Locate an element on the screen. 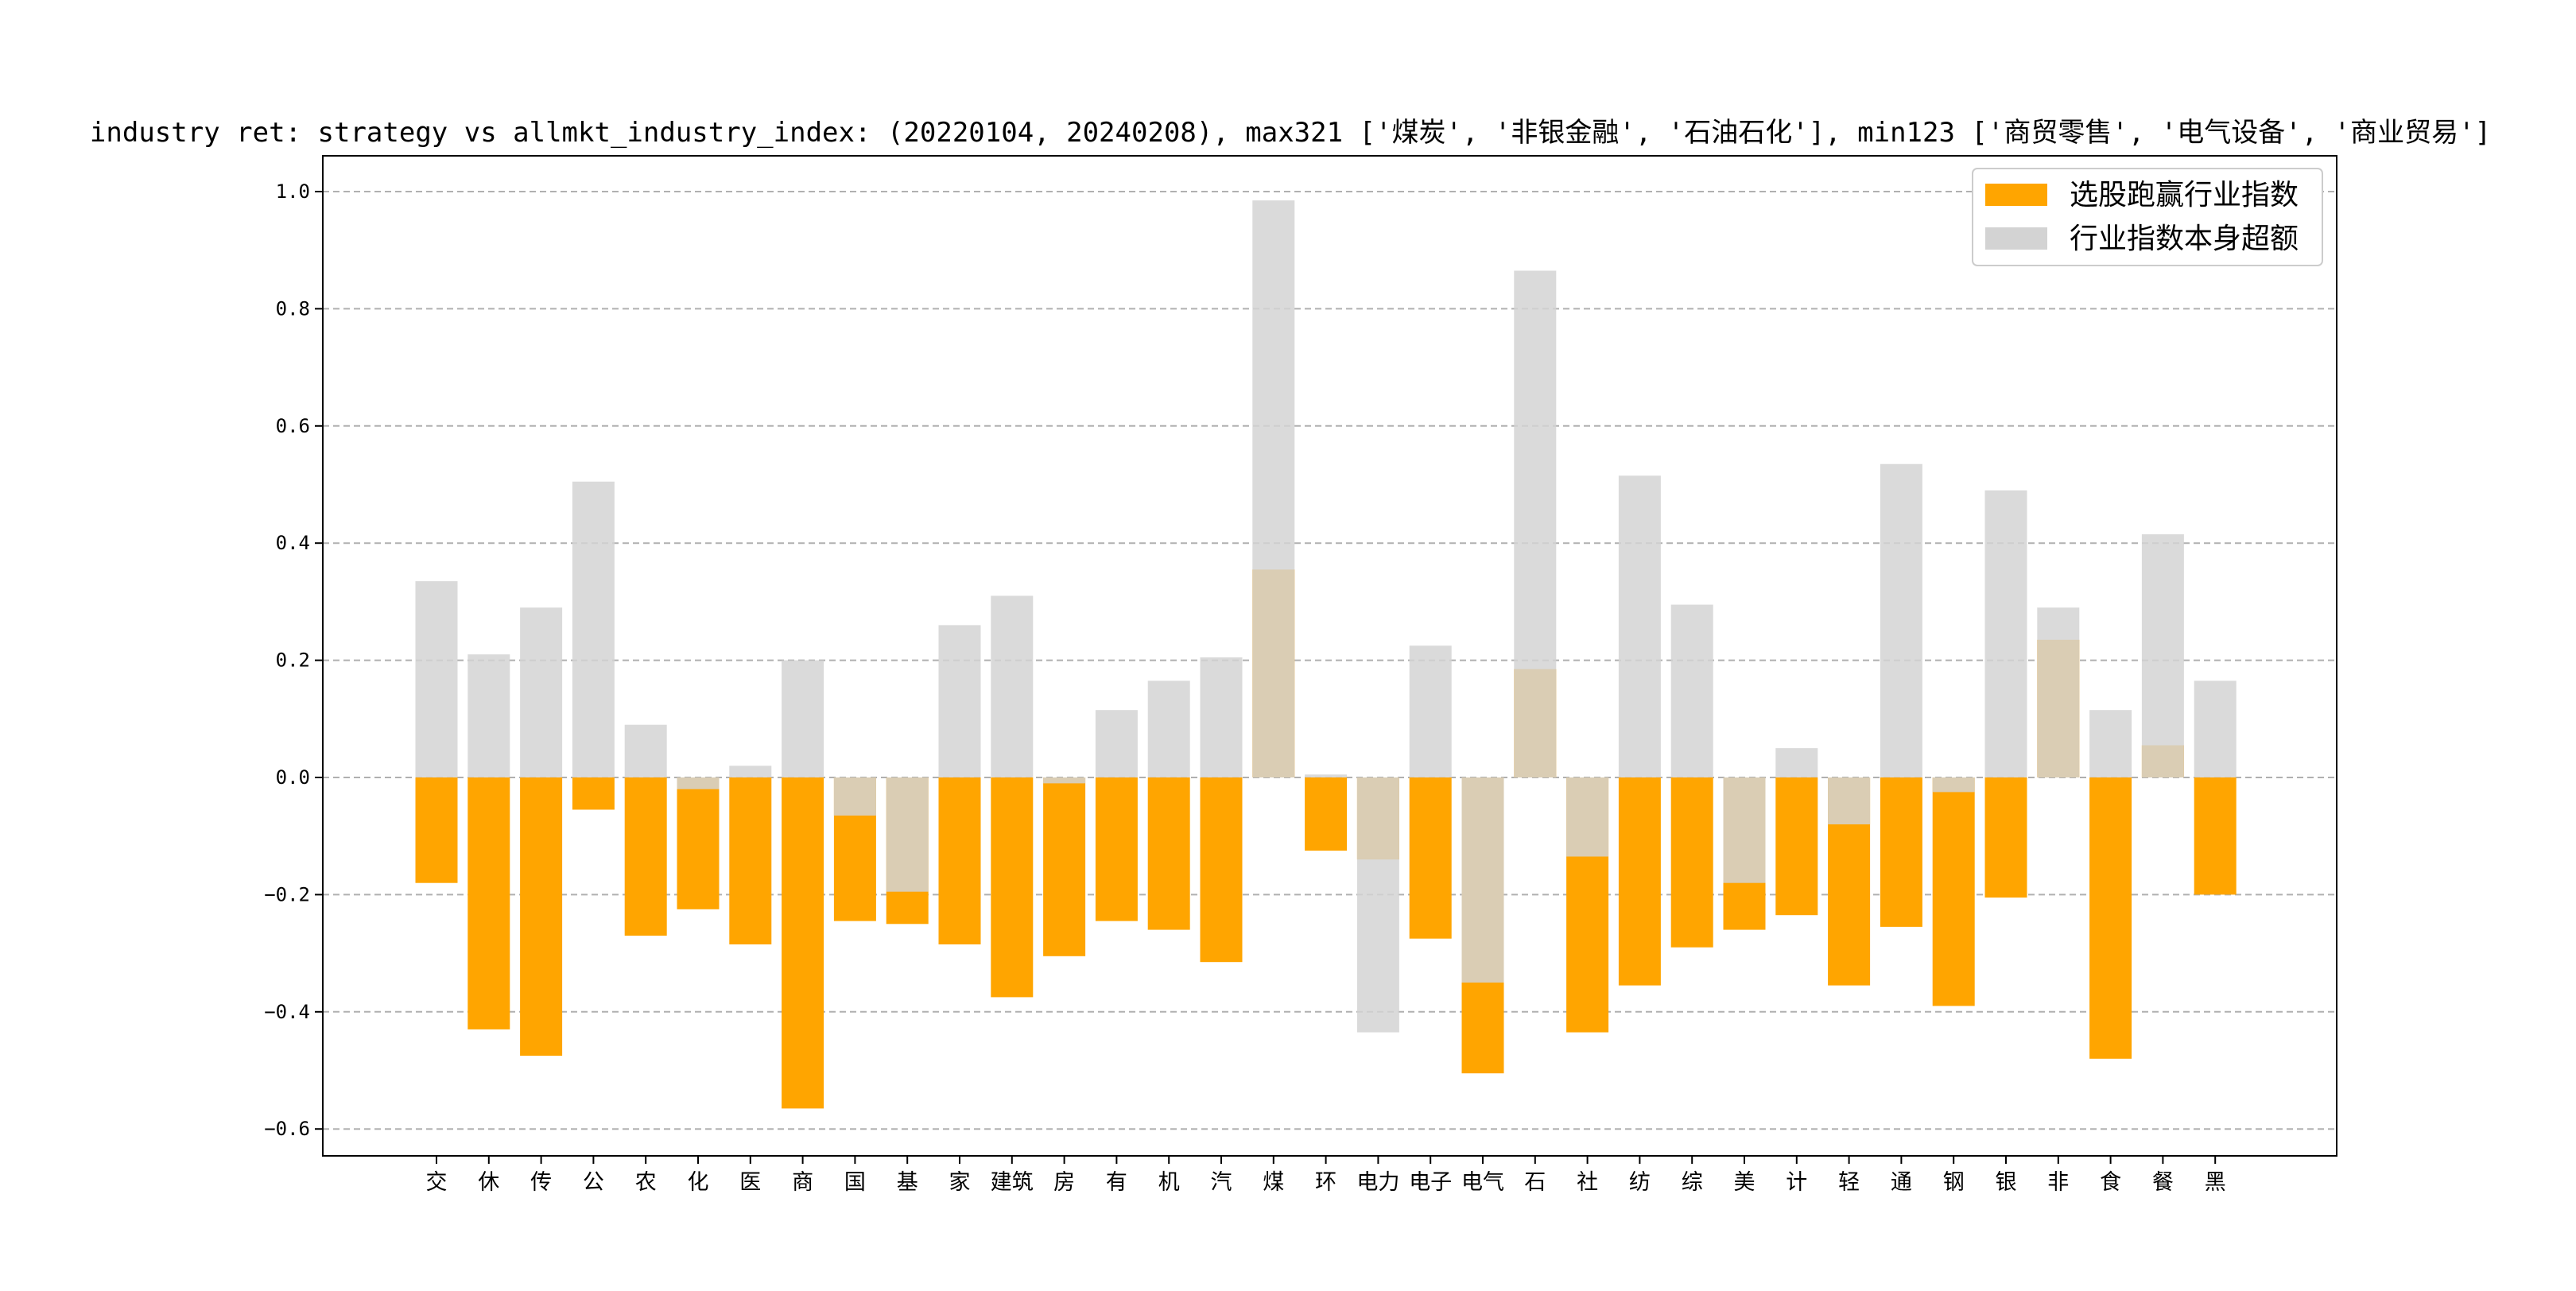 The width and height of the screenshot is (2576, 1291). legend: 选股跑赢行业指数 行业指数本身超额 is located at coordinates (2148, 217).